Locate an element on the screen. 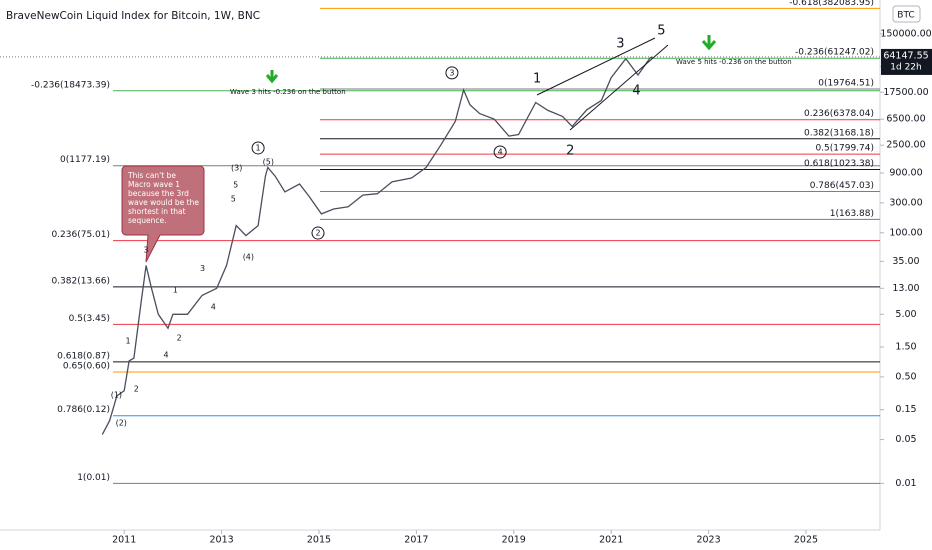 The image size is (932, 550). y-tick-label: 300.00 is located at coordinates (905, 202).